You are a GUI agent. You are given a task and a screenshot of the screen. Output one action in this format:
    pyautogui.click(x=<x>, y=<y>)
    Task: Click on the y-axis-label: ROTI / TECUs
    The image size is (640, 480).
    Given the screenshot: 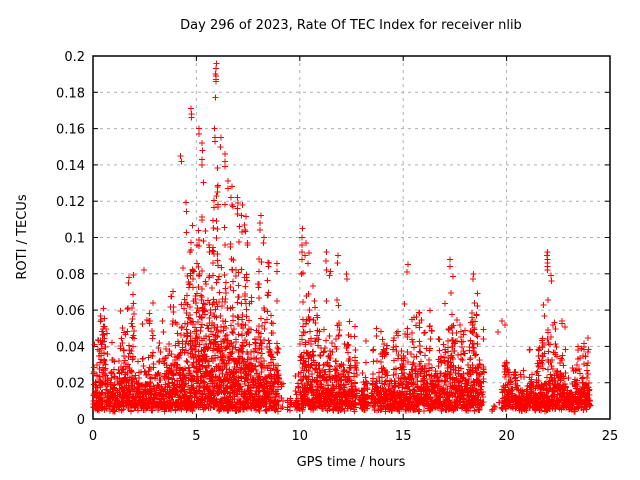 What is the action you would take?
    pyautogui.click(x=22, y=236)
    